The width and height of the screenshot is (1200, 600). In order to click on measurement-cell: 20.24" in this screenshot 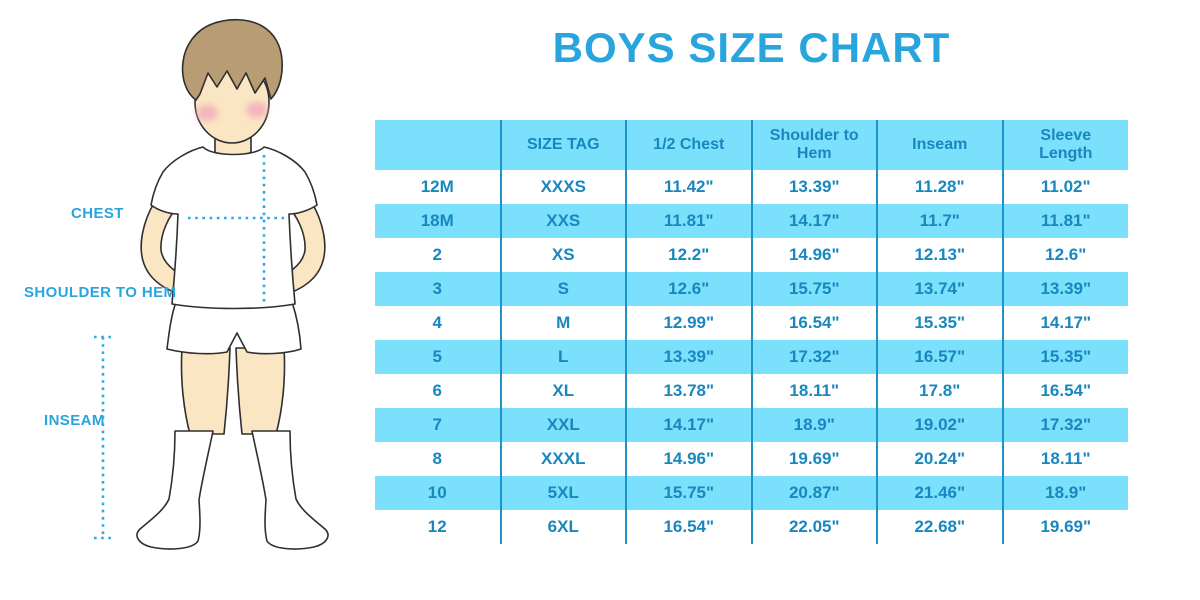, I will do `click(939, 459)`.